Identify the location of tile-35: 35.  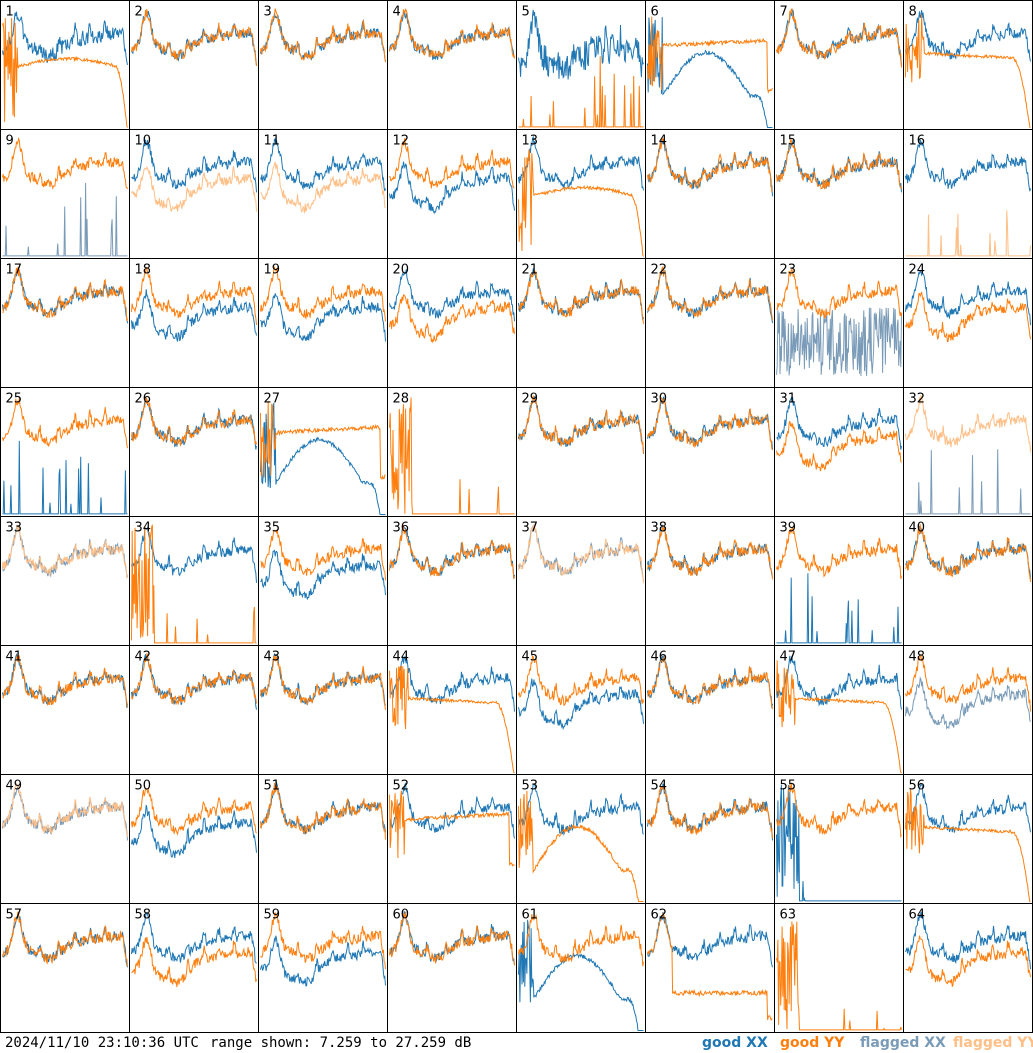
(323, 581).